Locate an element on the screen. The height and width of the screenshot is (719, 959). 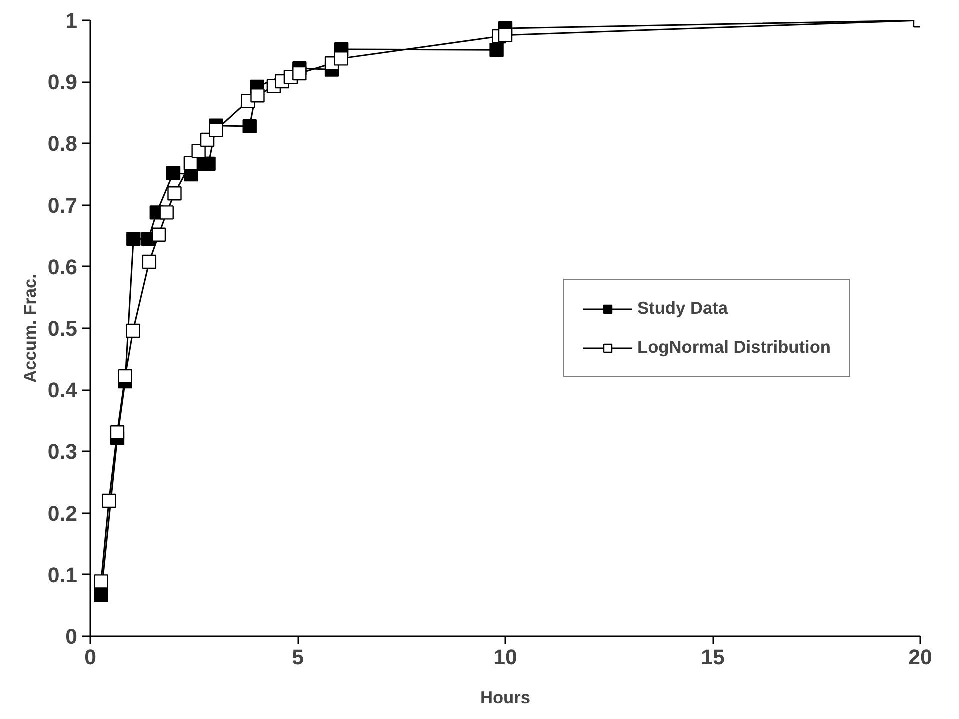
y-tick-label: 0.6 is located at coordinates (63, 267).